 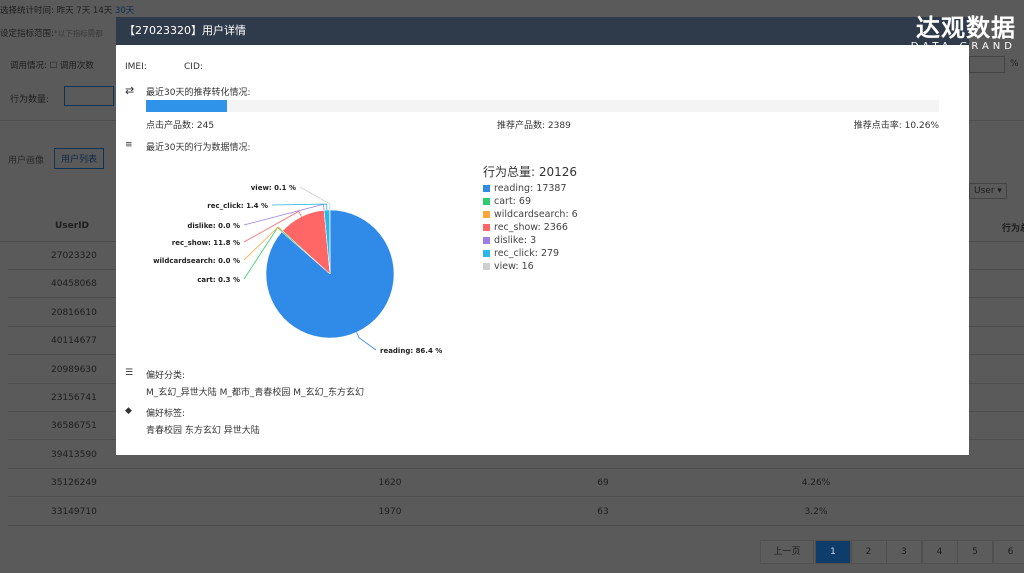 What do you see at coordinates (904, 552) in the screenshot?
I see `page-button: 3` at bounding box center [904, 552].